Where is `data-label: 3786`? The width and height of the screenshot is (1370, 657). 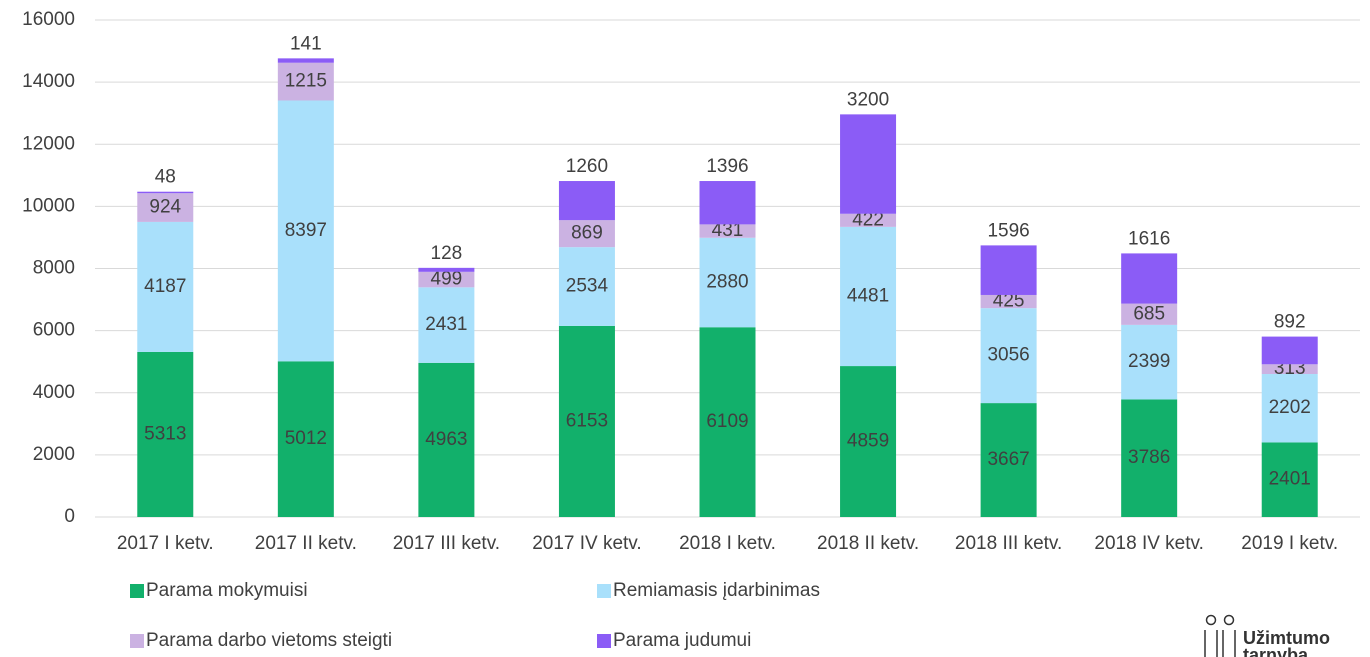
data-label: 3786 is located at coordinates (1149, 457).